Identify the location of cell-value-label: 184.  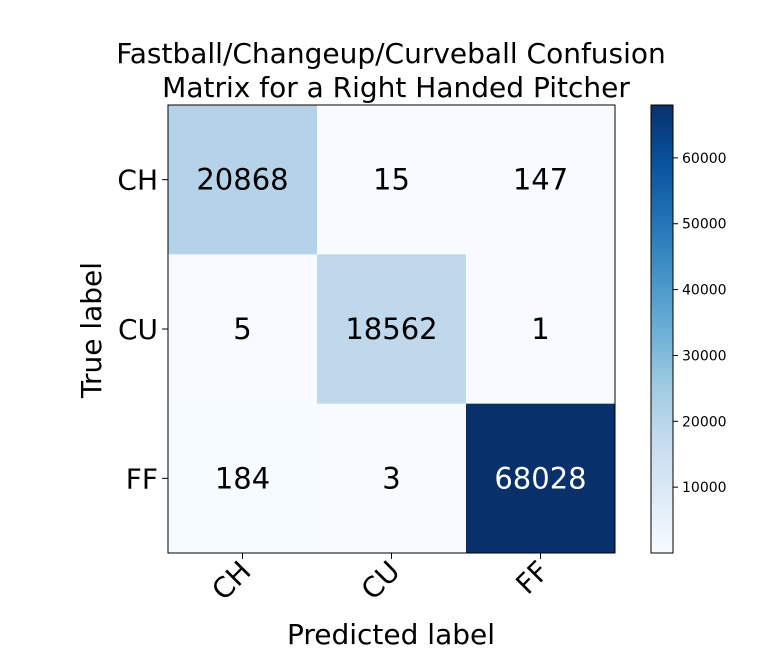
(242, 478).